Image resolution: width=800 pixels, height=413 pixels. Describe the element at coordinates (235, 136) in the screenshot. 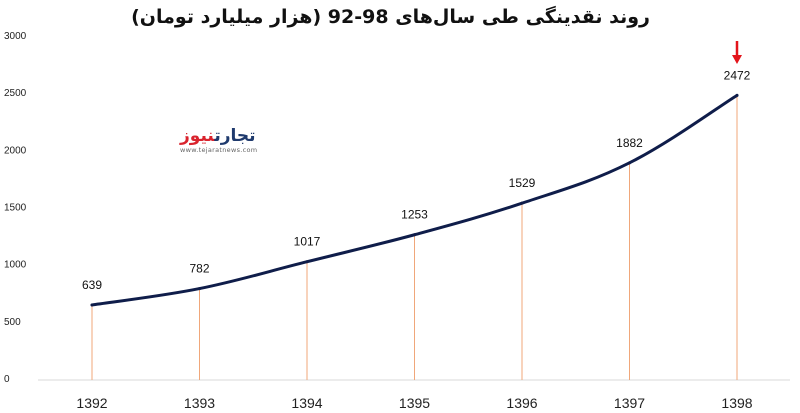

I see `logo-text-tejarat: تجارت` at that location.